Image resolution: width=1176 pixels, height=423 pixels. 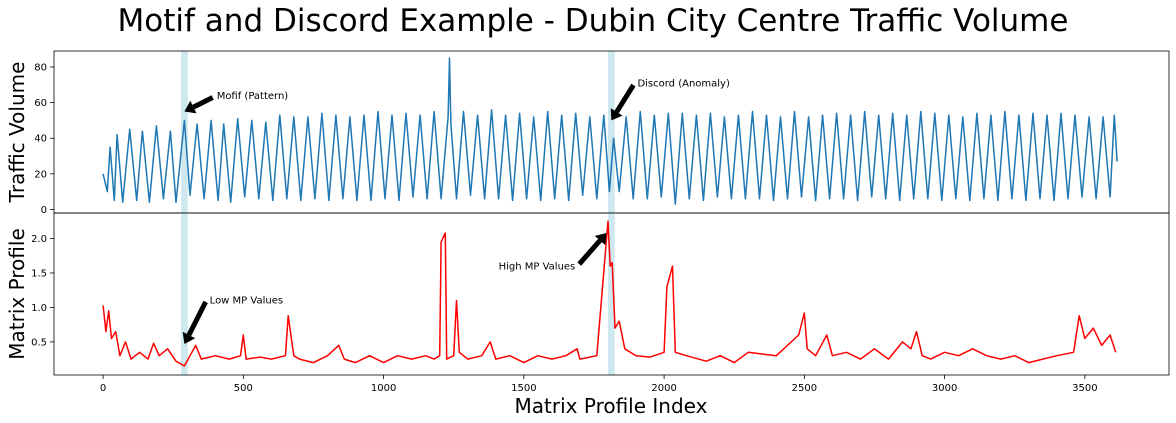 What do you see at coordinates (1084, 388) in the screenshot?
I see `x-tick-label: 3500` at bounding box center [1084, 388].